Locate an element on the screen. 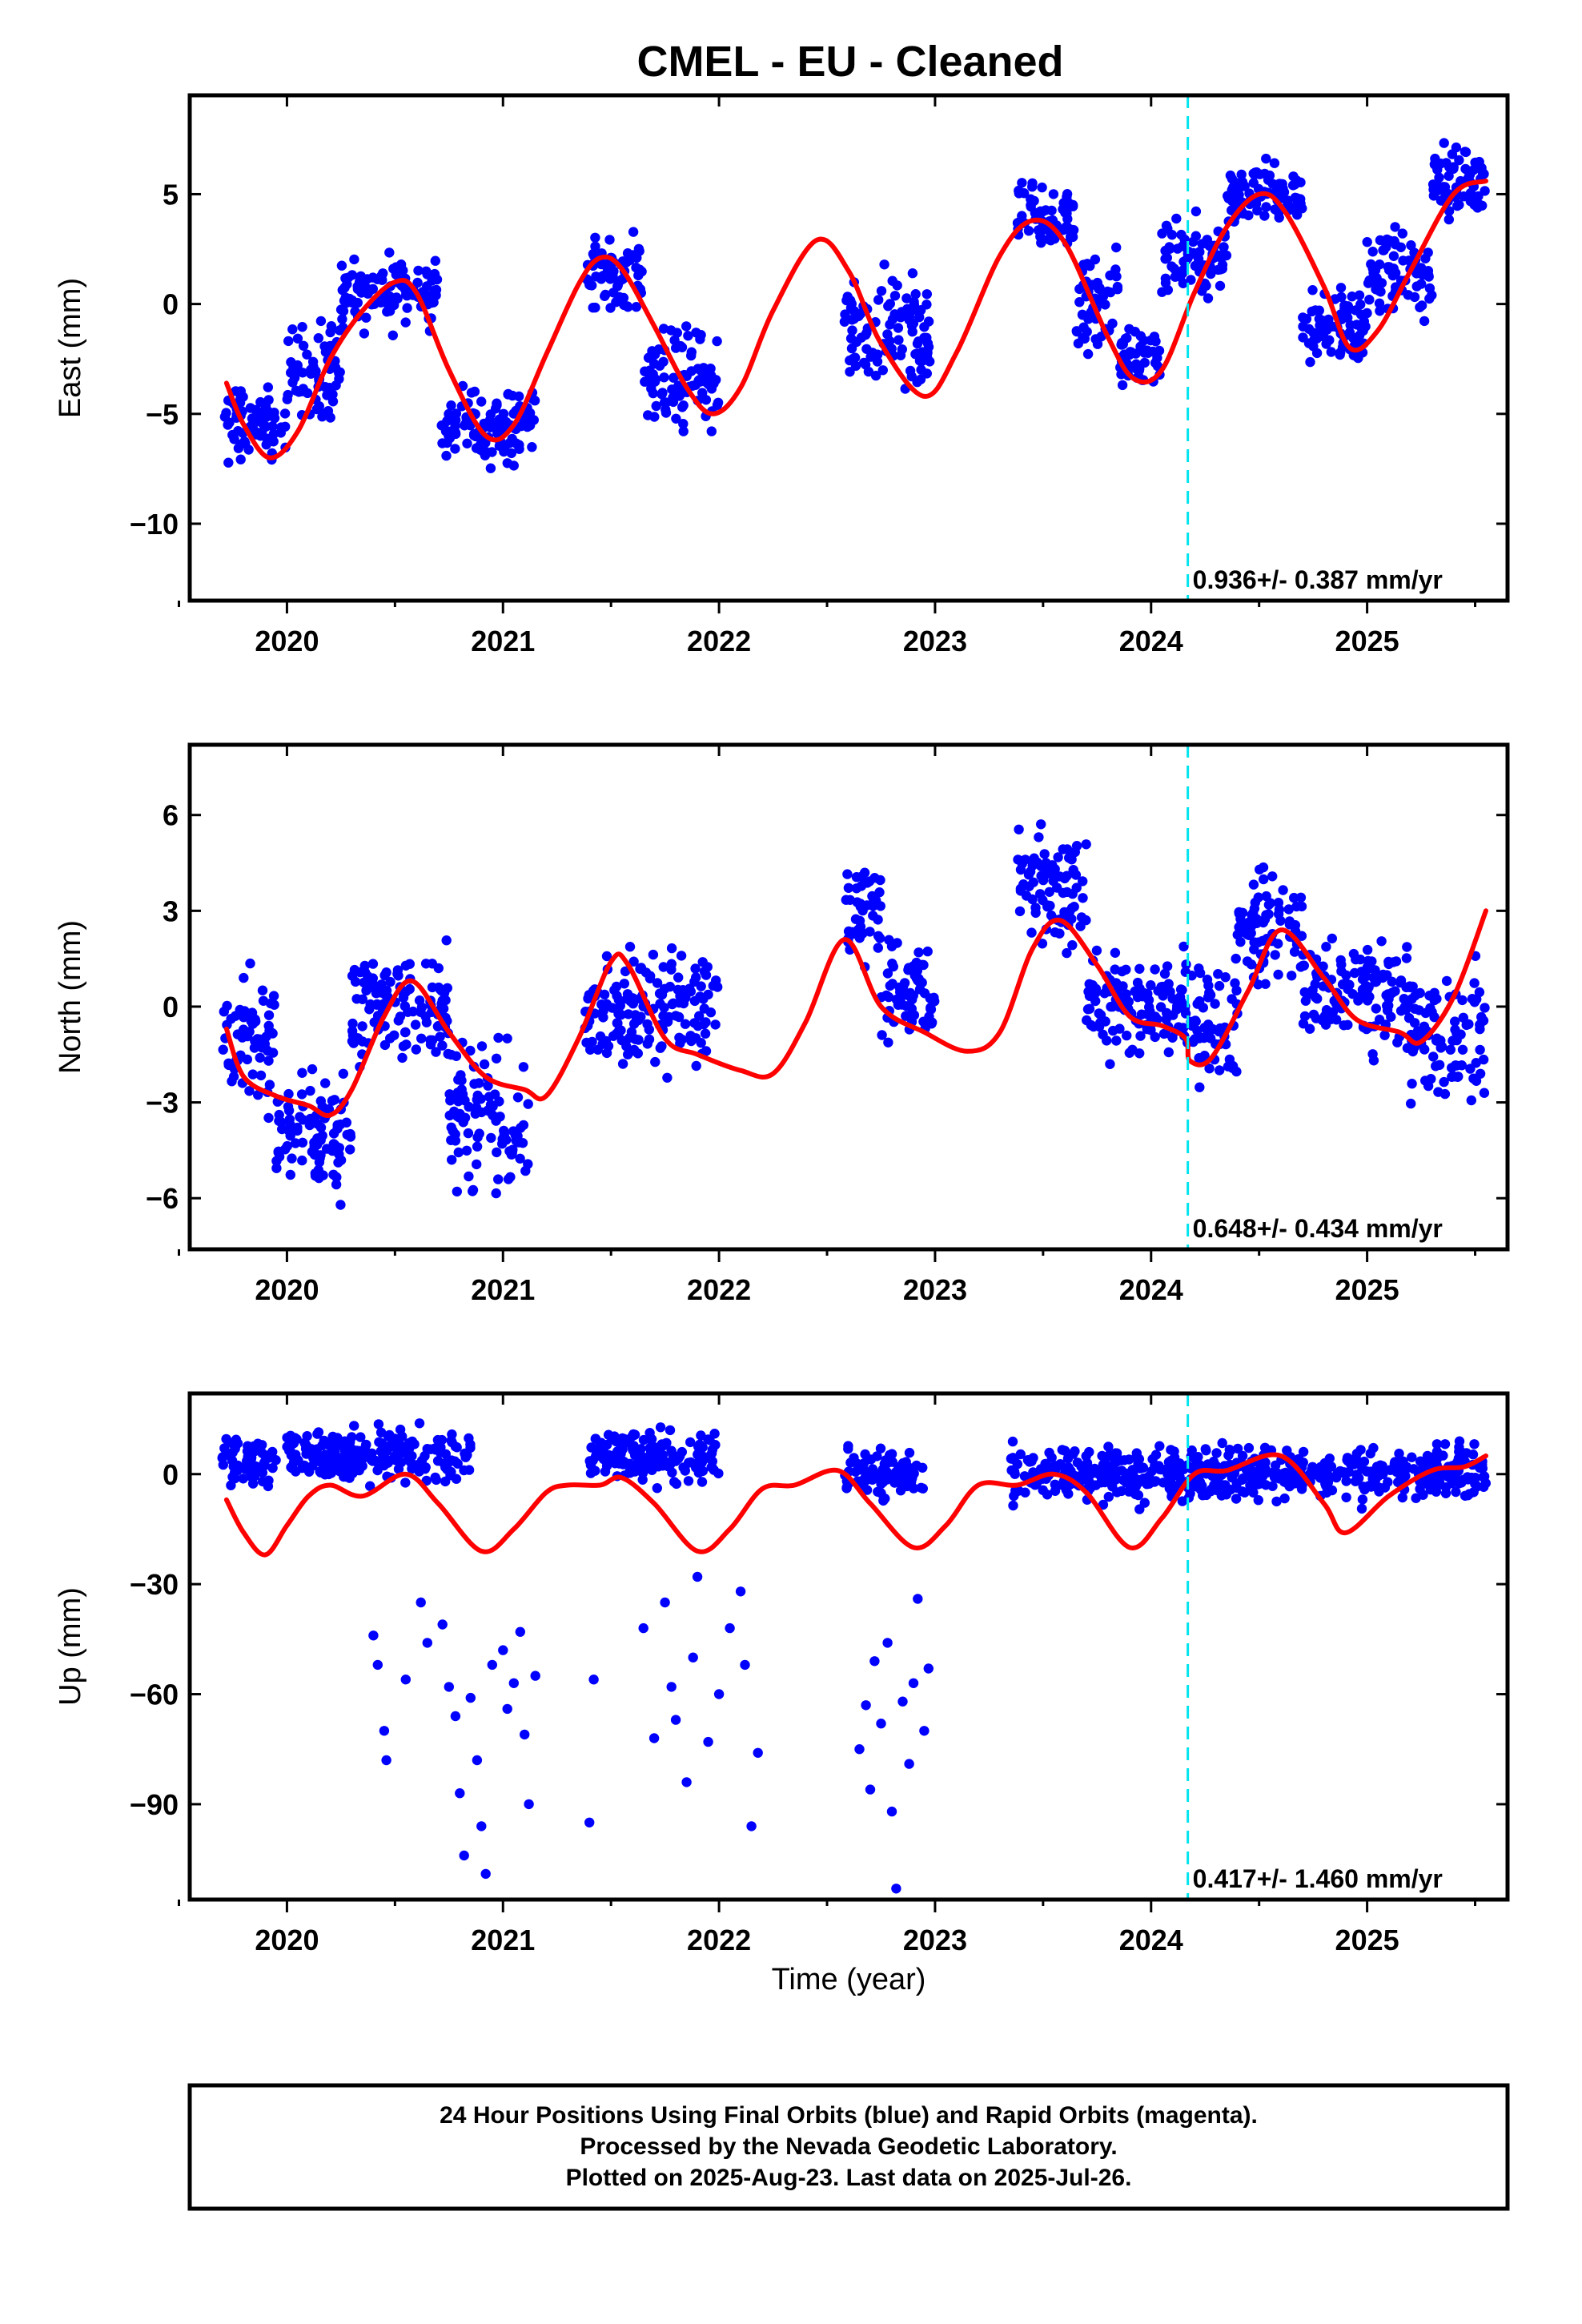 The image size is (1582, 2324). rate-label: 0.417+/- 1.460 mm/yr is located at coordinates (1318, 1878).